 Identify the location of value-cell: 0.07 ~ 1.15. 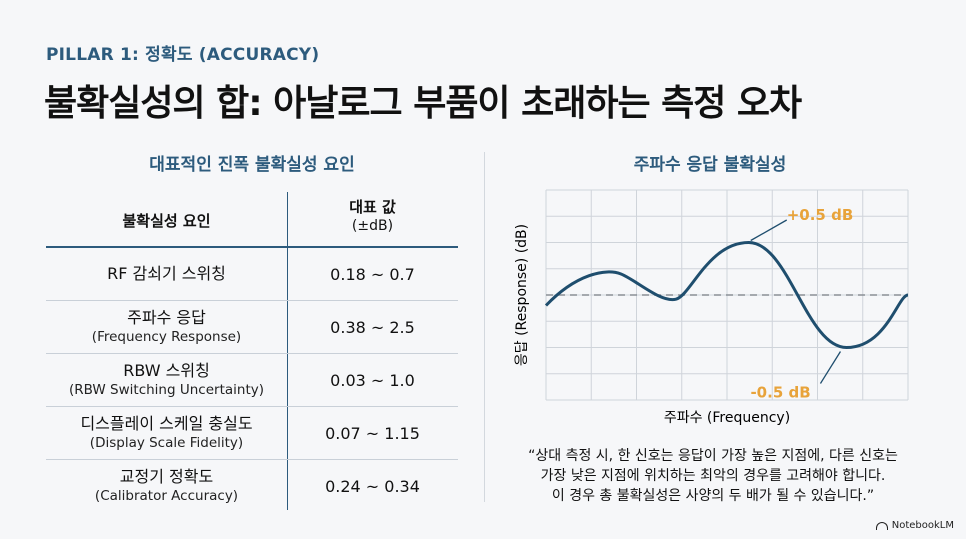
(372, 433).